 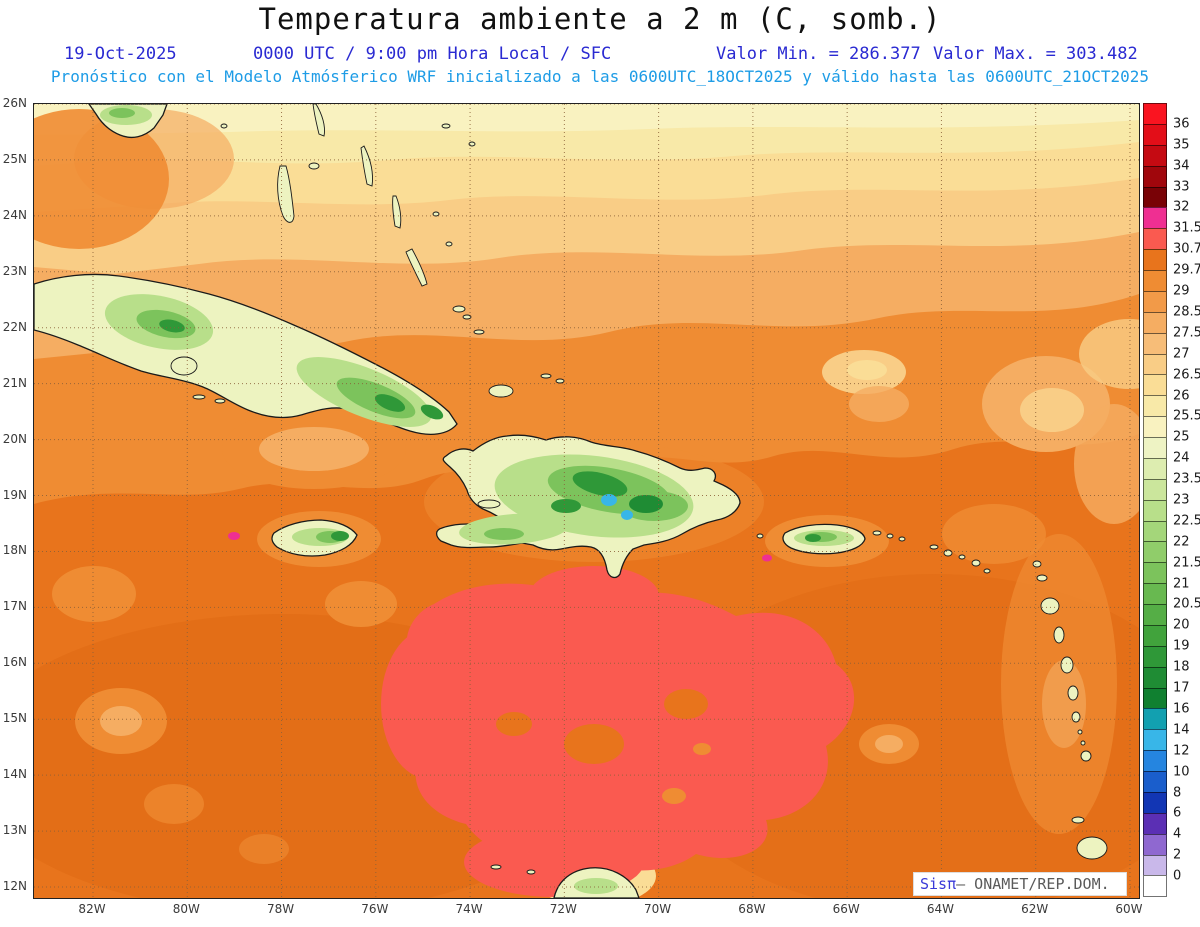 What do you see at coordinates (1177, 876) in the screenshot?
I see `colorbar-tick-label: 0` at bounding box center [1177, 876].